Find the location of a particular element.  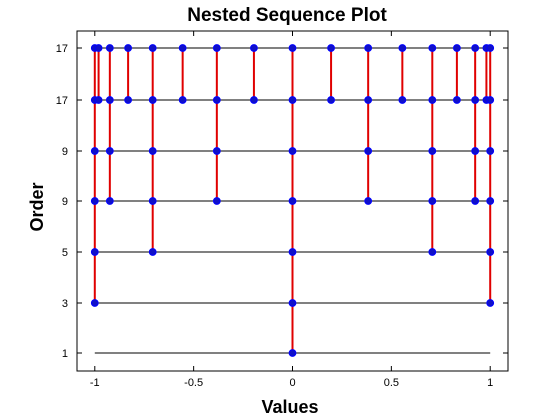

y-axis-label: Order is located at coordinates (37, 206).